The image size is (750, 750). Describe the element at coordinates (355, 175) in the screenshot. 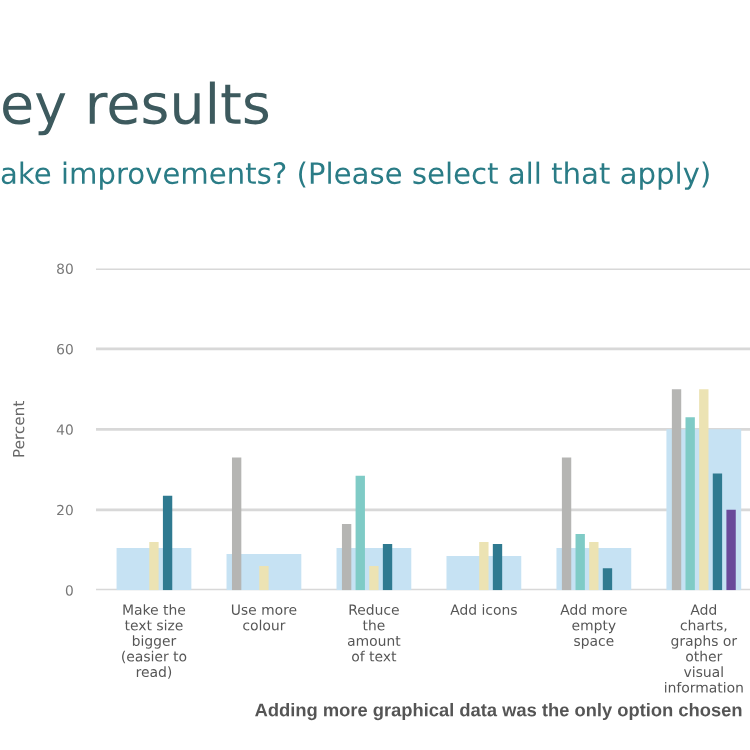

I see `chart-subtitle: ake improvements? (Please select all that apply)` at that location.